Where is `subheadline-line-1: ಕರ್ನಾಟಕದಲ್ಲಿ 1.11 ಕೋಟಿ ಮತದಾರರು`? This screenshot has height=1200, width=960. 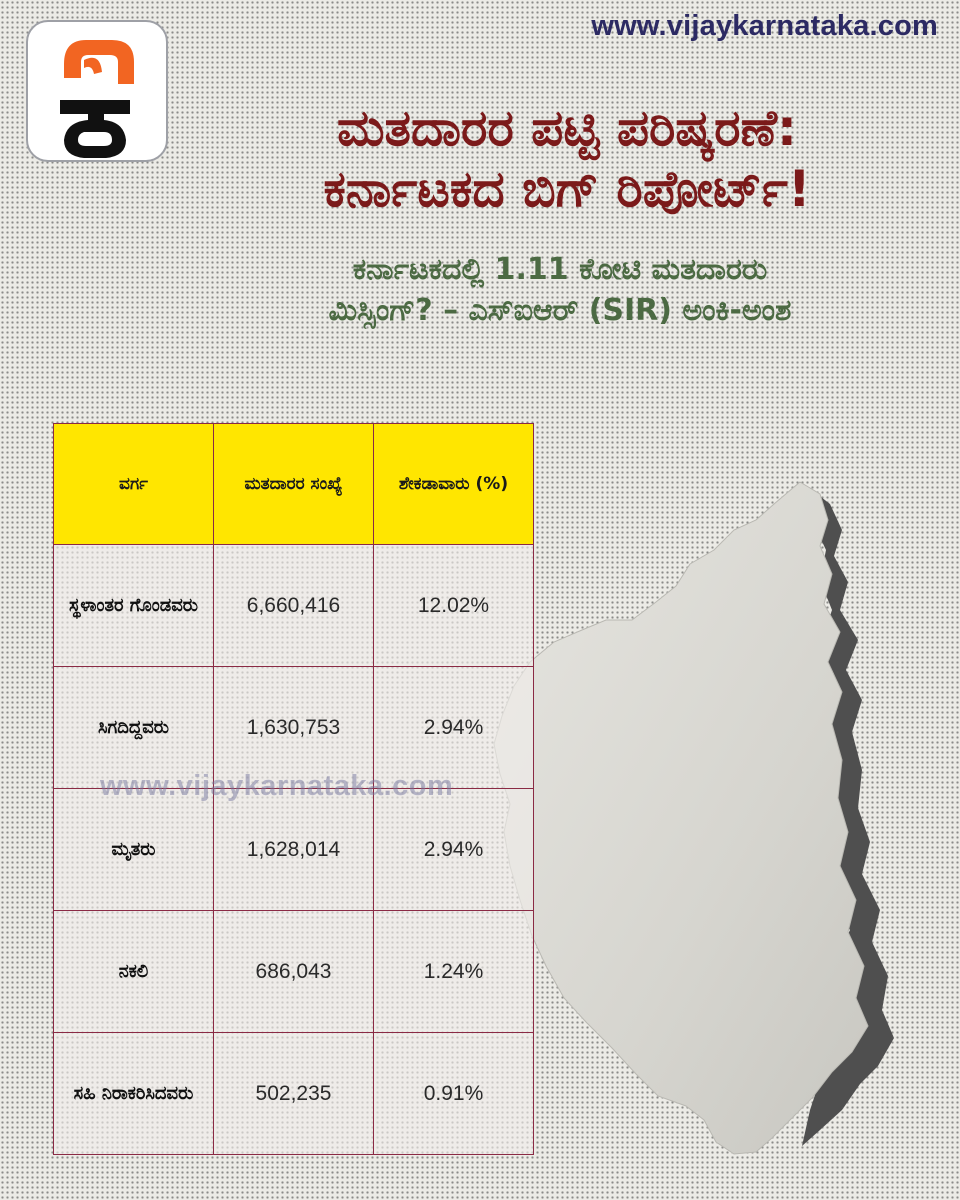 subheadline-line-1: ಕರ್ನಾಟಕದಲ್ಲಿ 1.11 ಕೋಟಿ ಮತದಾರರು is located at coordinates (560, 269).